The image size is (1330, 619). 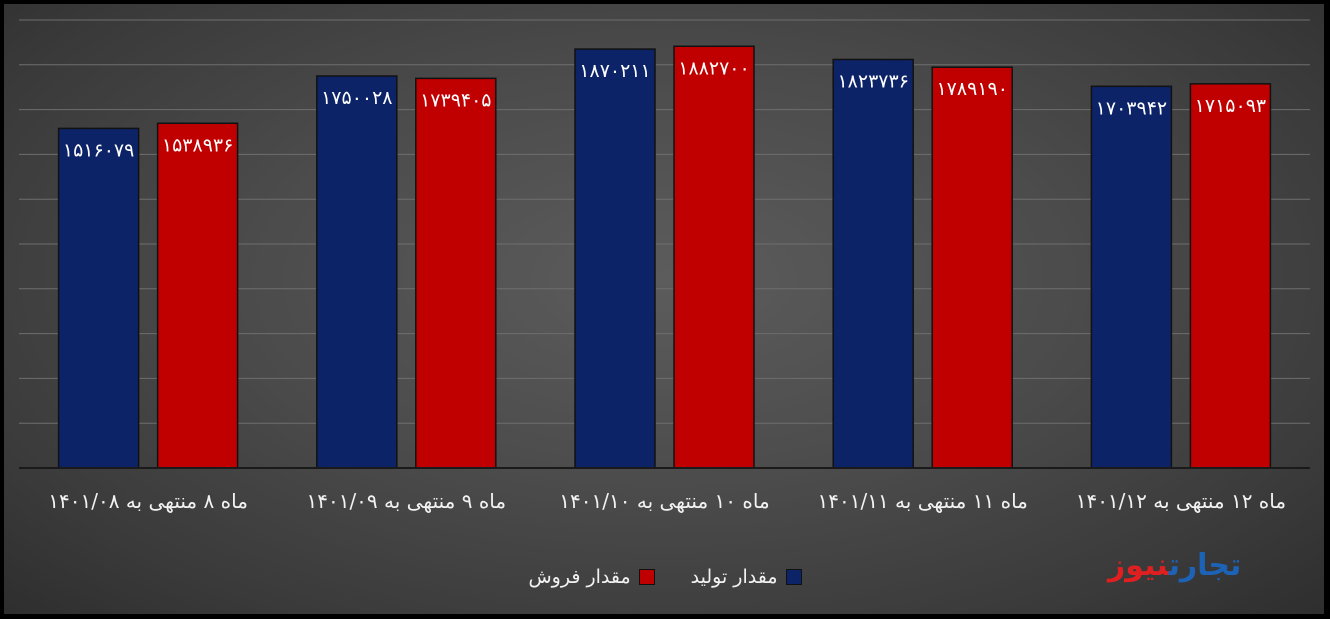 What do you see at coordinates (664, 501) in the screenshot?
I see `x-tick-label-3: ماه ۱۰ منتهی به ۱۴۰۱/۱۰` at bounding box center [664, 501].